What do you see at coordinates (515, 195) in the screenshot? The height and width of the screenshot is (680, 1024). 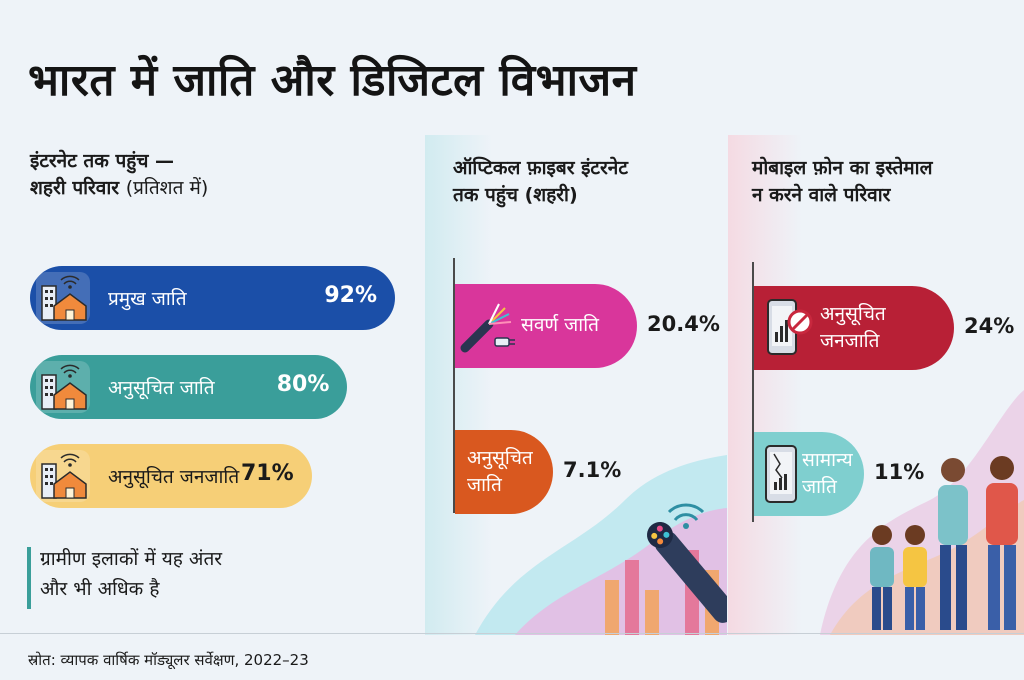 I see `section-title-line2: तक पहुंच (शहरी)` at bounding box center [515, 195].